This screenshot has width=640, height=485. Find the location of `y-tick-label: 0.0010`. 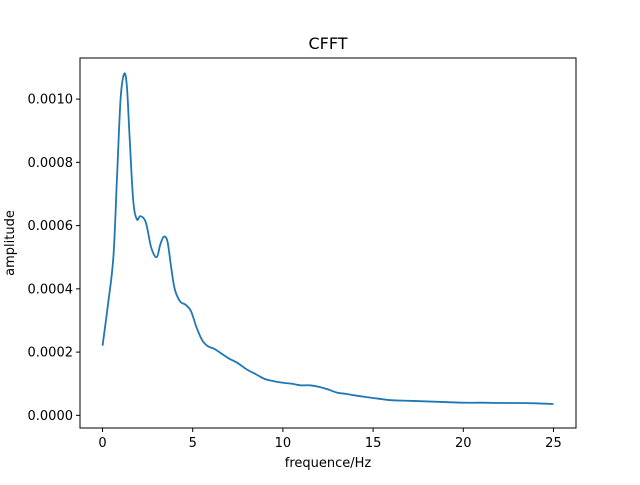

y-tick-label: 0.0010 is located at coordinates (51, 100).